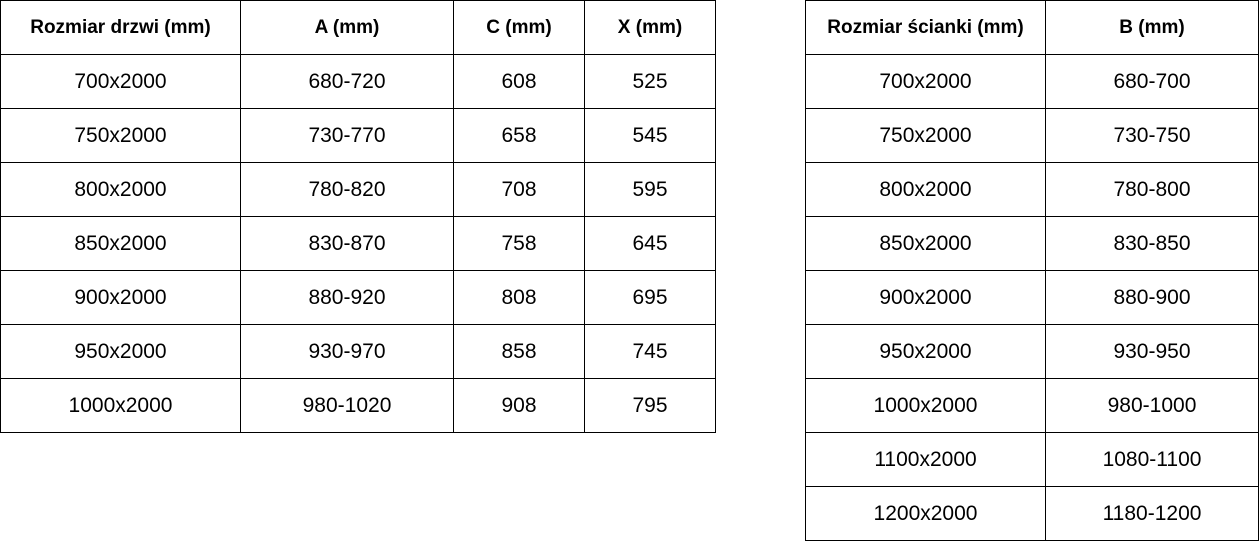 The image size is (1259, 541). What do you see at coordinates (925, 27) in the screenshot?
I see `column-header: Rozmiar ścianki (mm)` at bounding box center [925, 27].